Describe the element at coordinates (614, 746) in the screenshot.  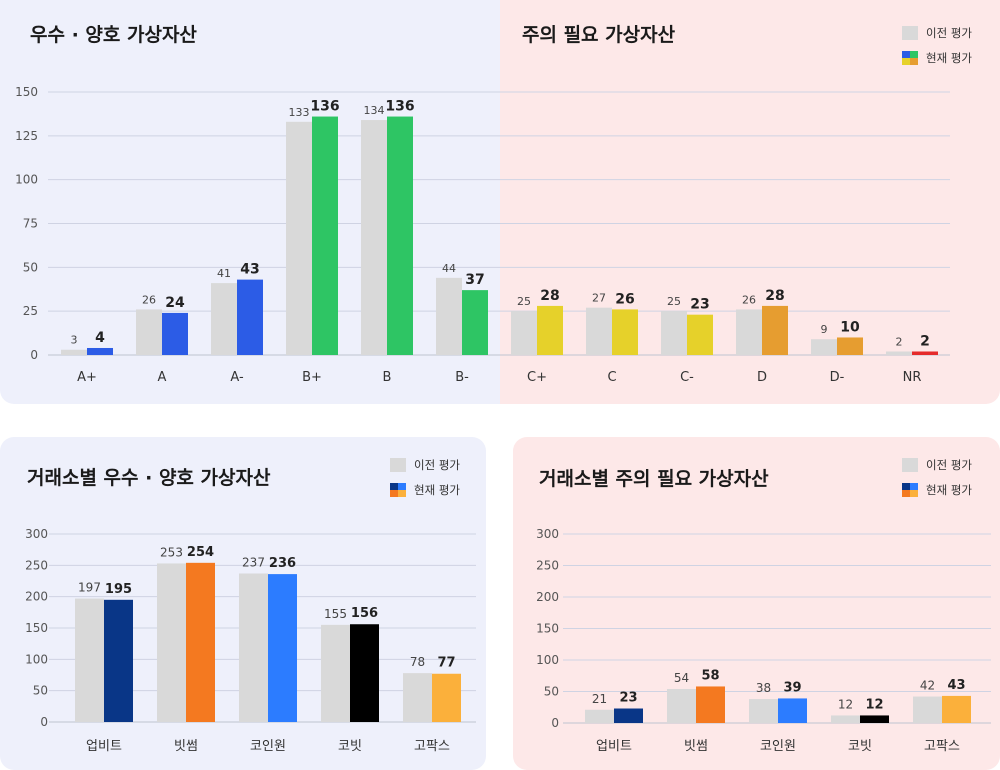
I see `x-tick-label: 업비트` at that location.